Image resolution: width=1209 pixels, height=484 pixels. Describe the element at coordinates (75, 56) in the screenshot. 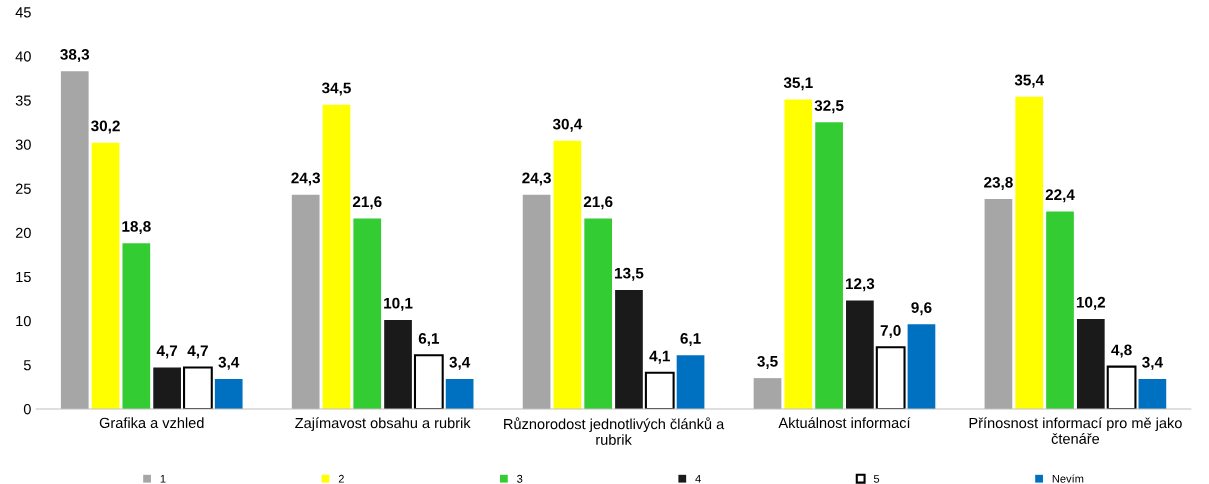

I see `data-label: 38,3` at that location.